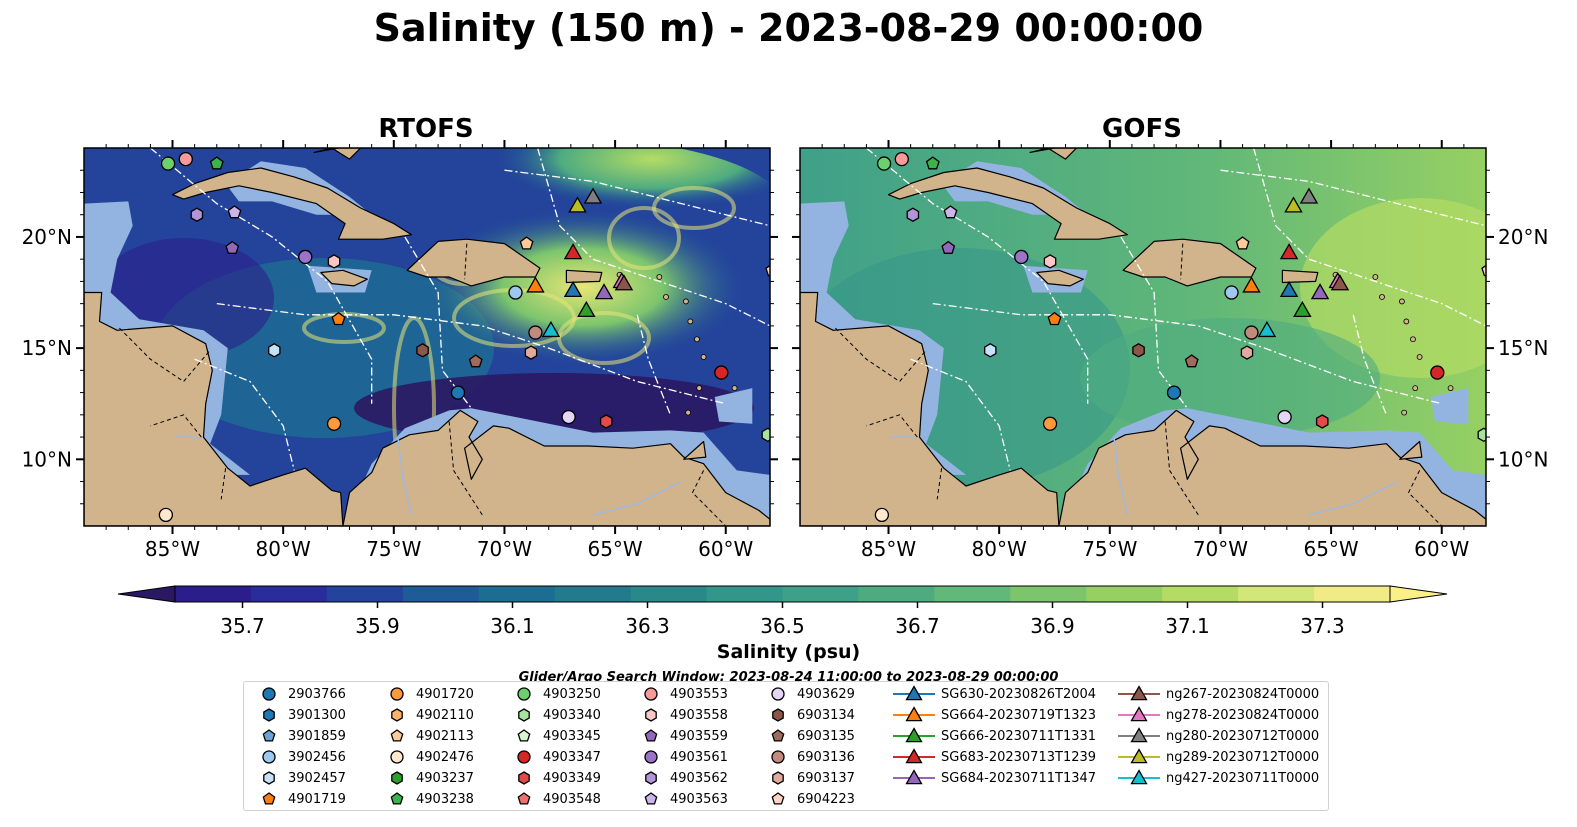 Image resolution: width=1577 pixels, height=827 pixels. What do you see at coordinates (1019, 736) in the screenshot?
I see `legend-item-label: SG666-20230711T1331` at bounding box center [1019, 736].